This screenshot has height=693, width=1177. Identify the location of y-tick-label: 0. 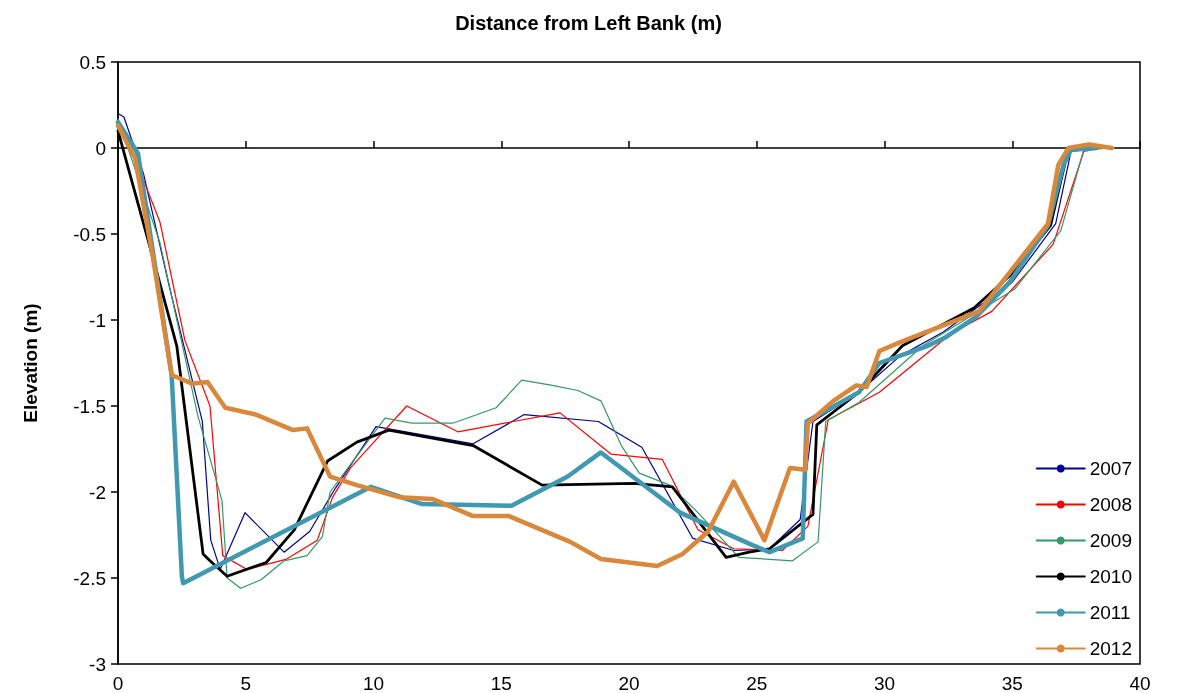
(100, 148).